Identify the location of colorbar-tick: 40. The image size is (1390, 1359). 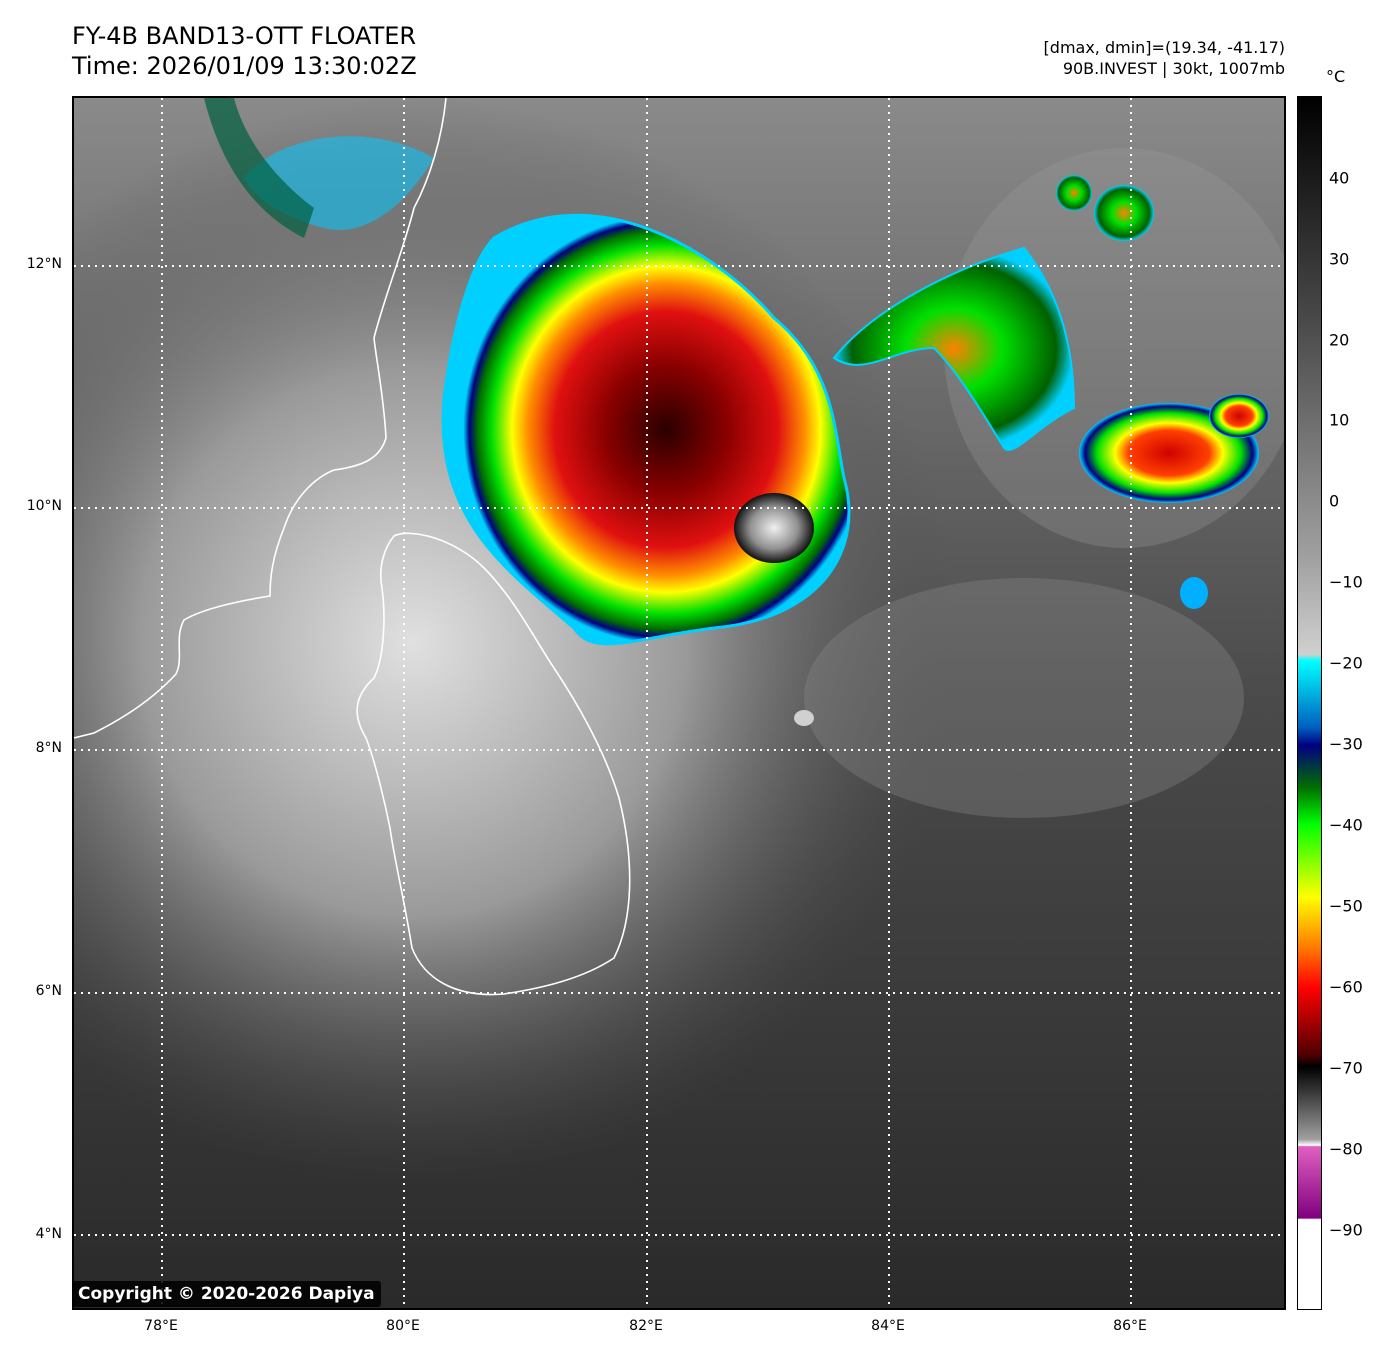
(1339, 178).